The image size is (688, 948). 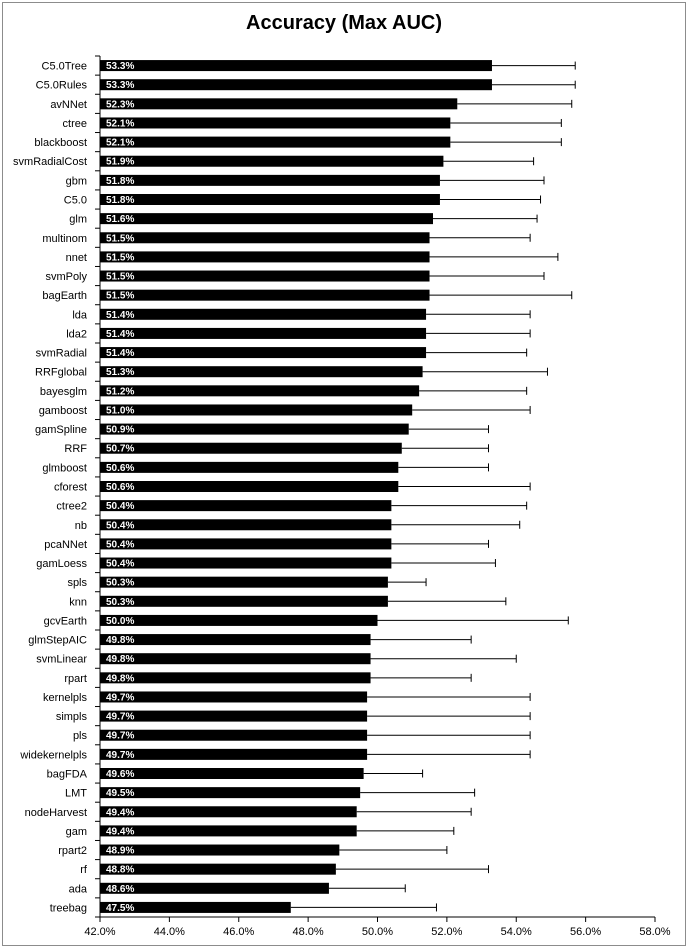 I want to click on value-label: 53.3%, so click(x=120, y=85).